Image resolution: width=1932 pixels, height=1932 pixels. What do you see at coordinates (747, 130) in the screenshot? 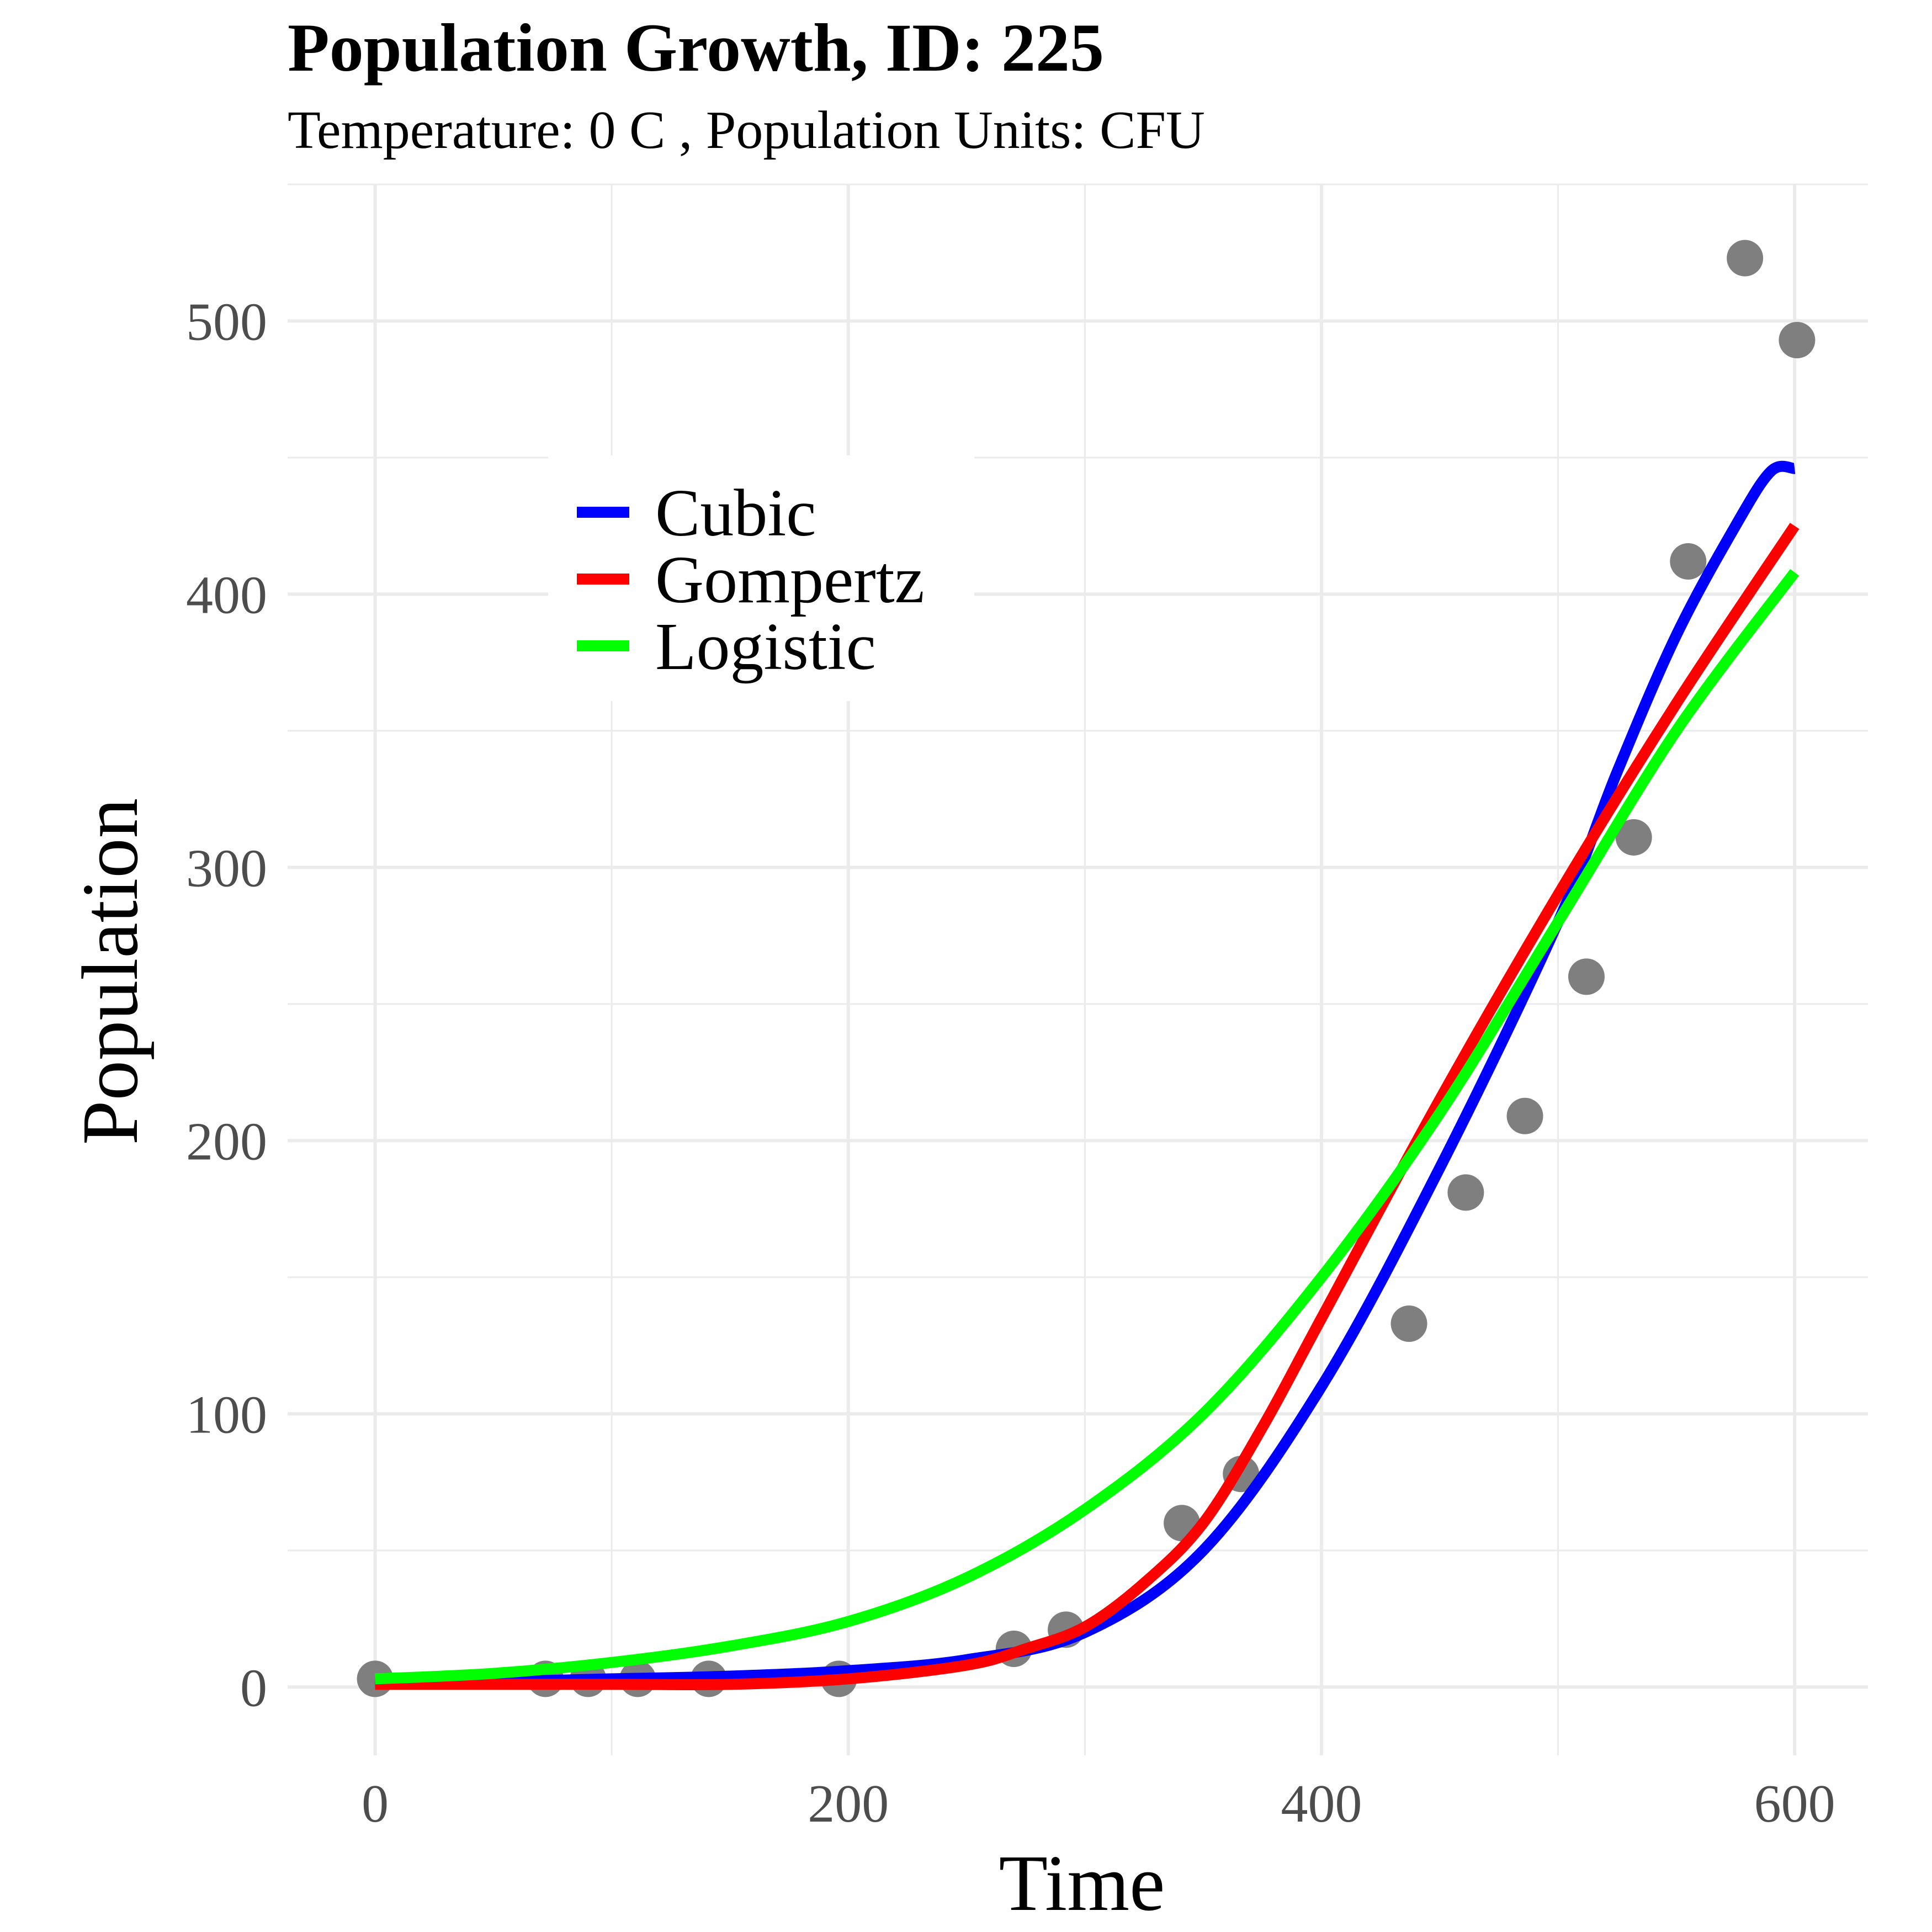
I see `chart-subtitle: Temperature: 0 C , Population Units: CFU` at bounding box center [747, 130].